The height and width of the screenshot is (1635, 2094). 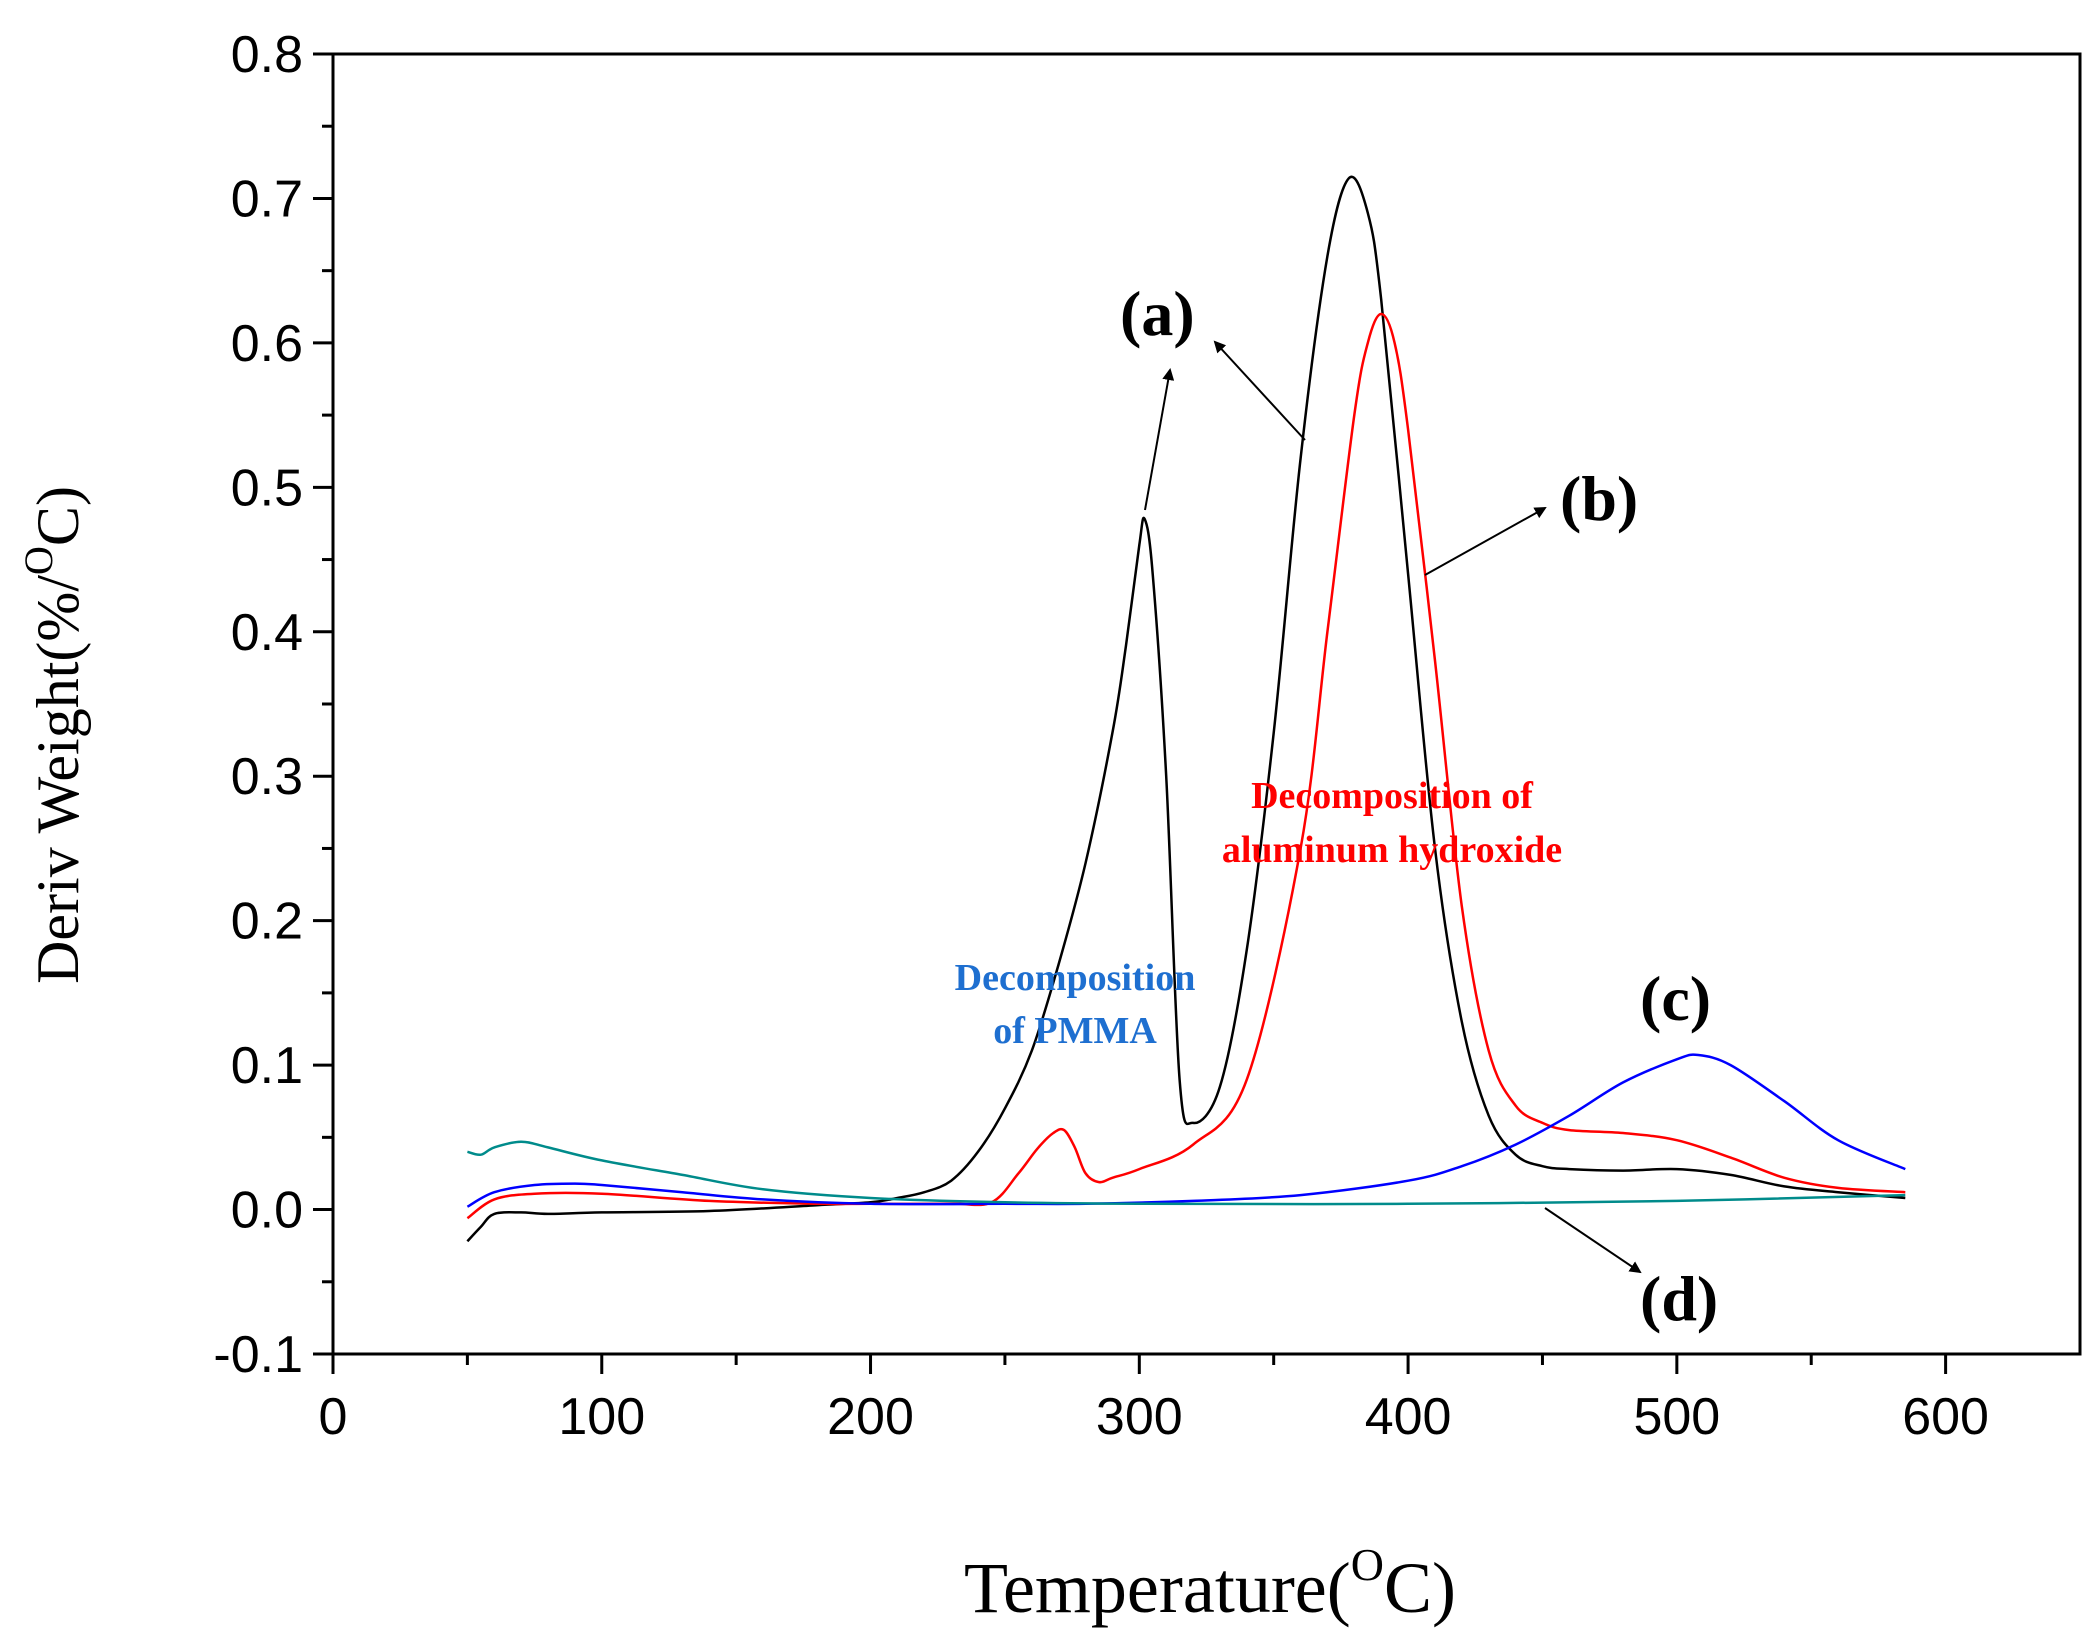 I want to click on y-tick-label: 0.4, so click(x=267, y=633).